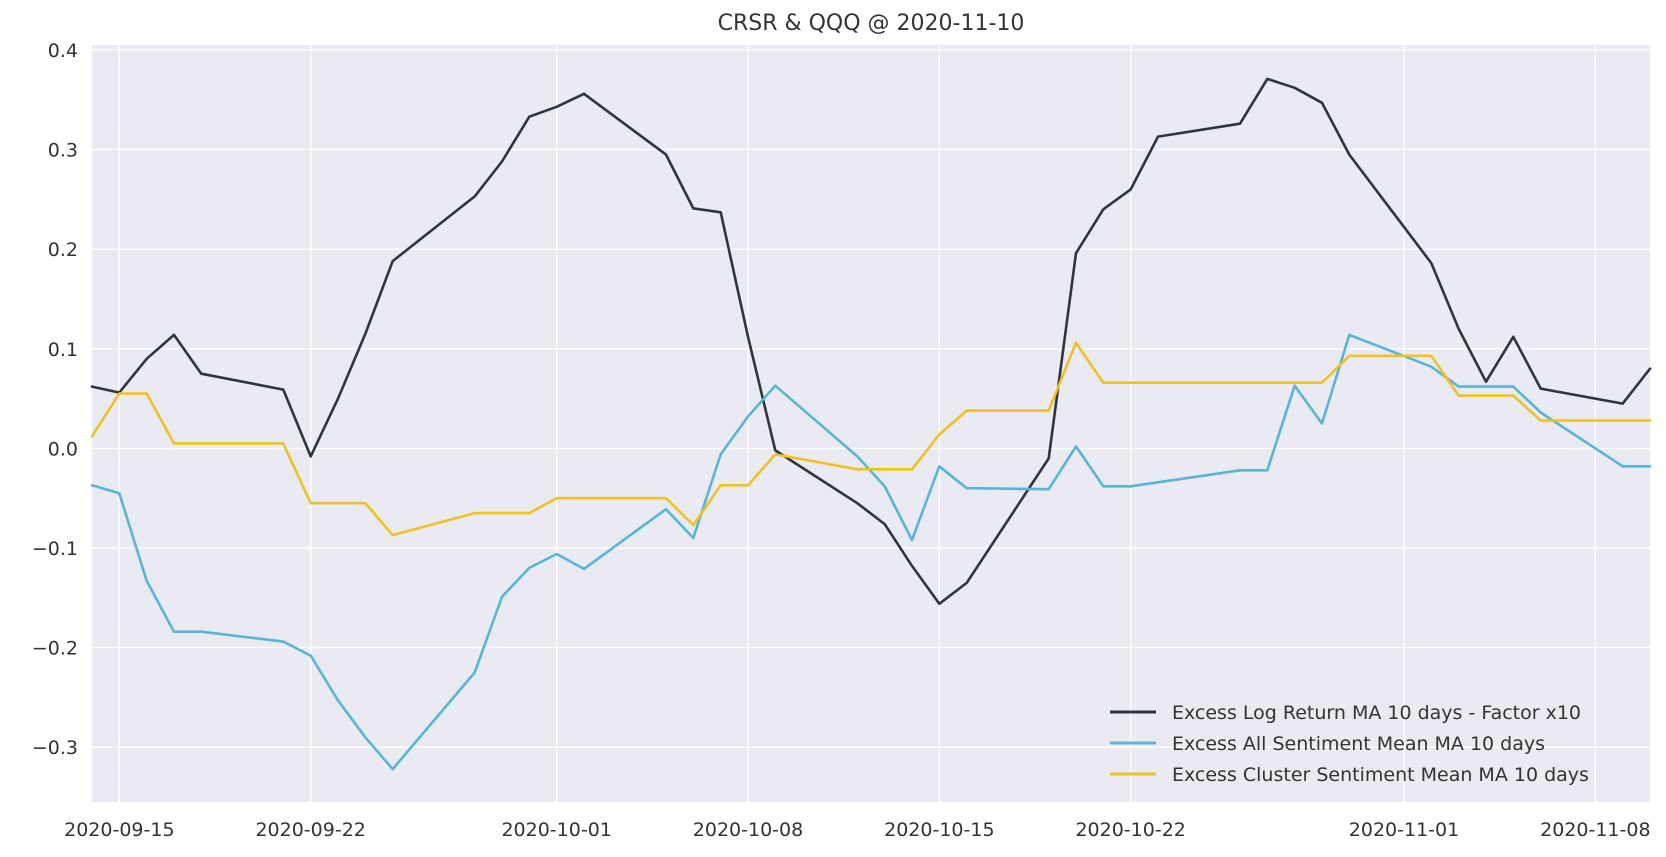 This screenshot has height=857, width=1666. I want to click on y-tick-label: −0.2, so click(55, 649).